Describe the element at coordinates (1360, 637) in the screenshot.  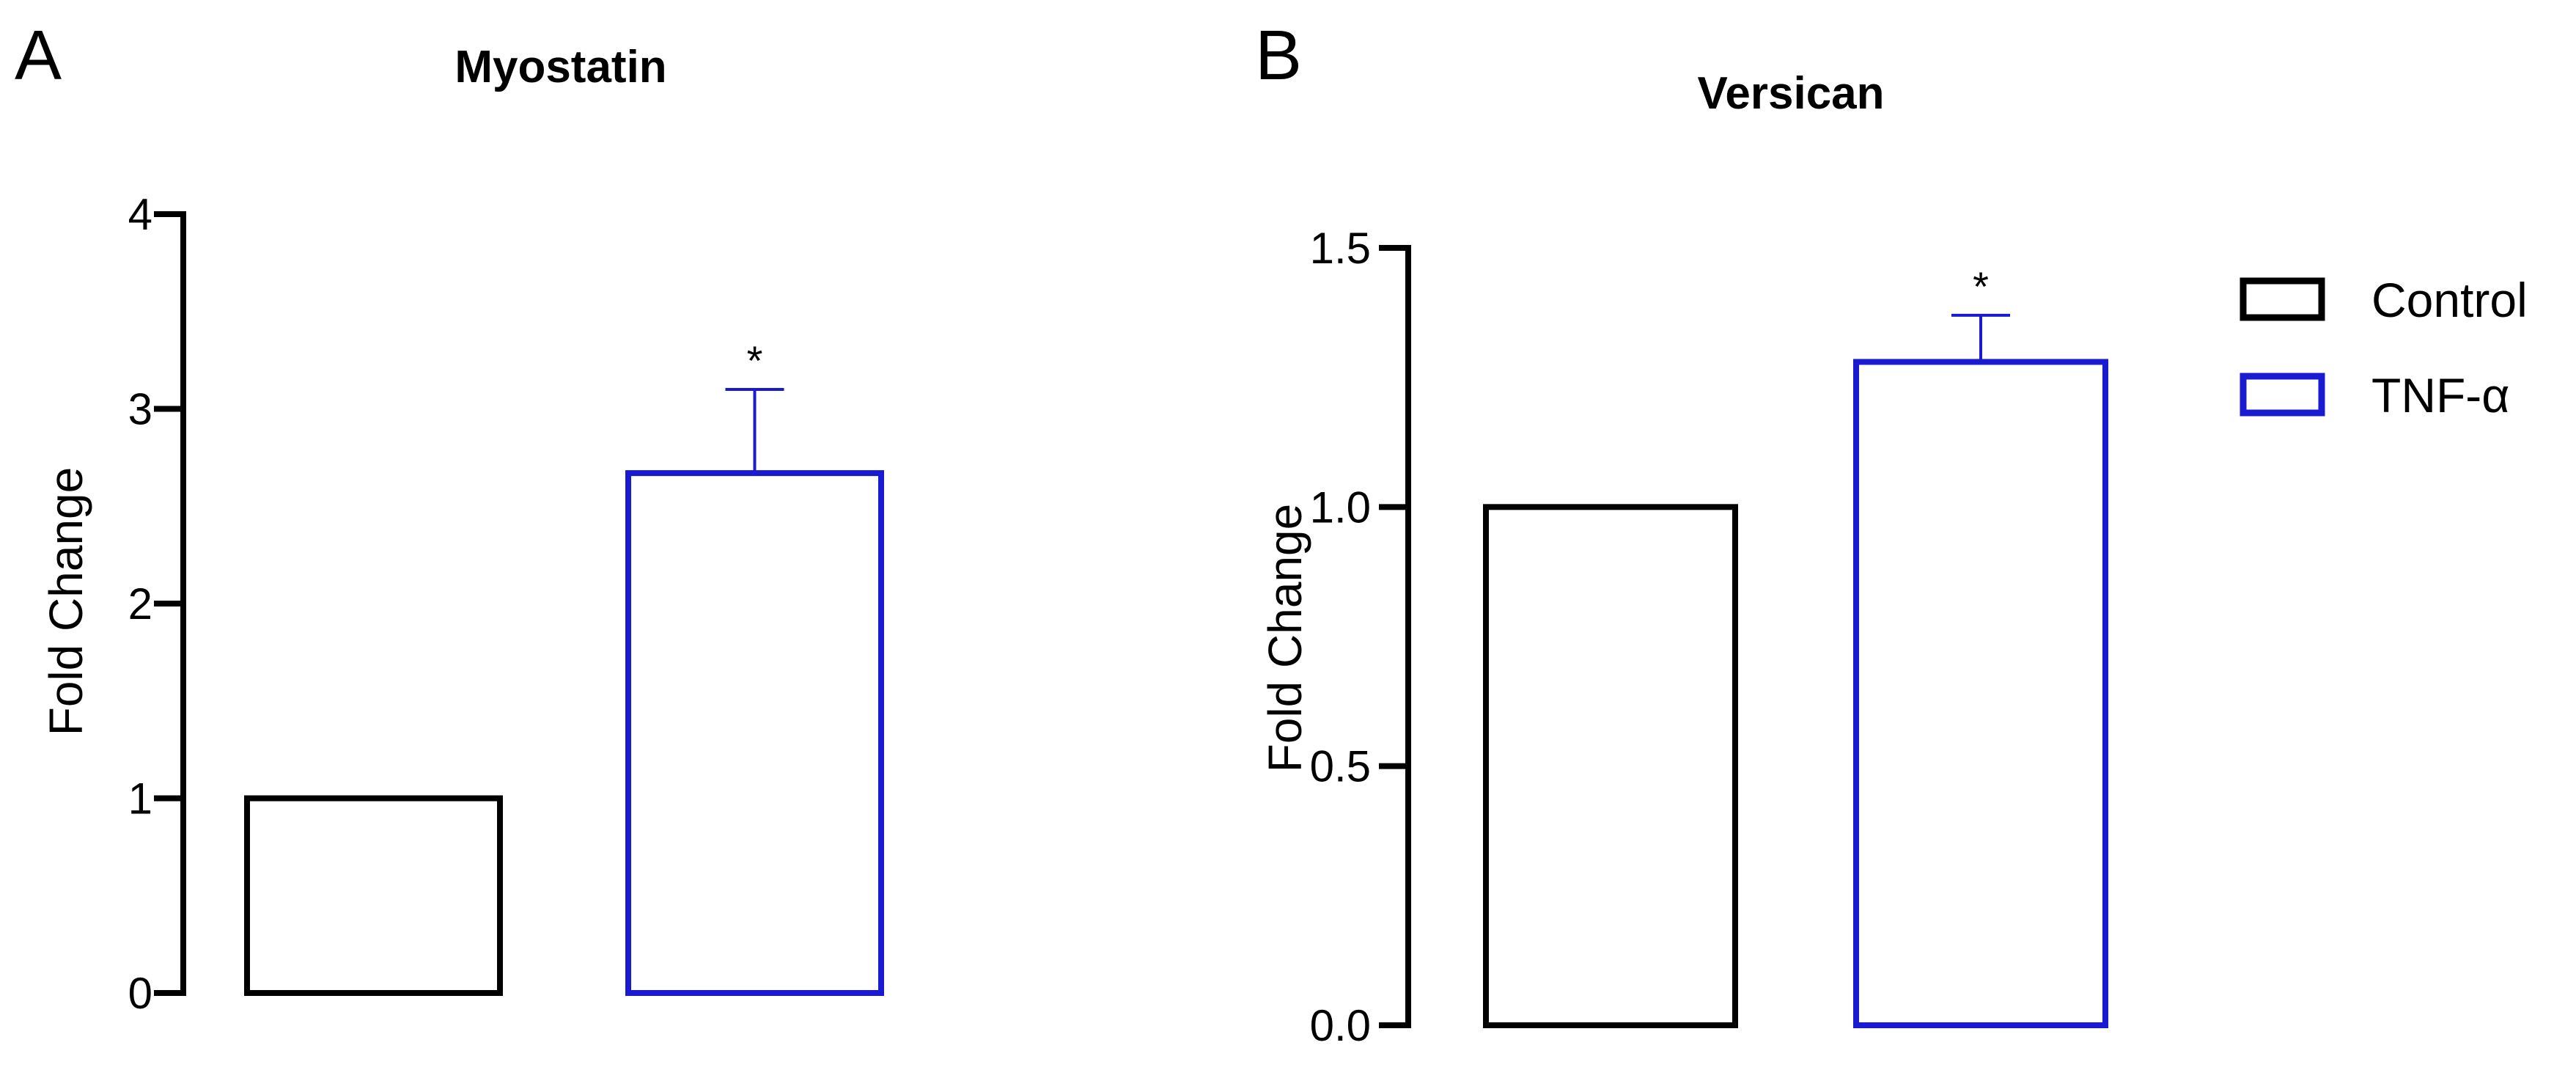
I see `panel-b-y-axis: 0.0 0.5 1.0 1.5` at that location.